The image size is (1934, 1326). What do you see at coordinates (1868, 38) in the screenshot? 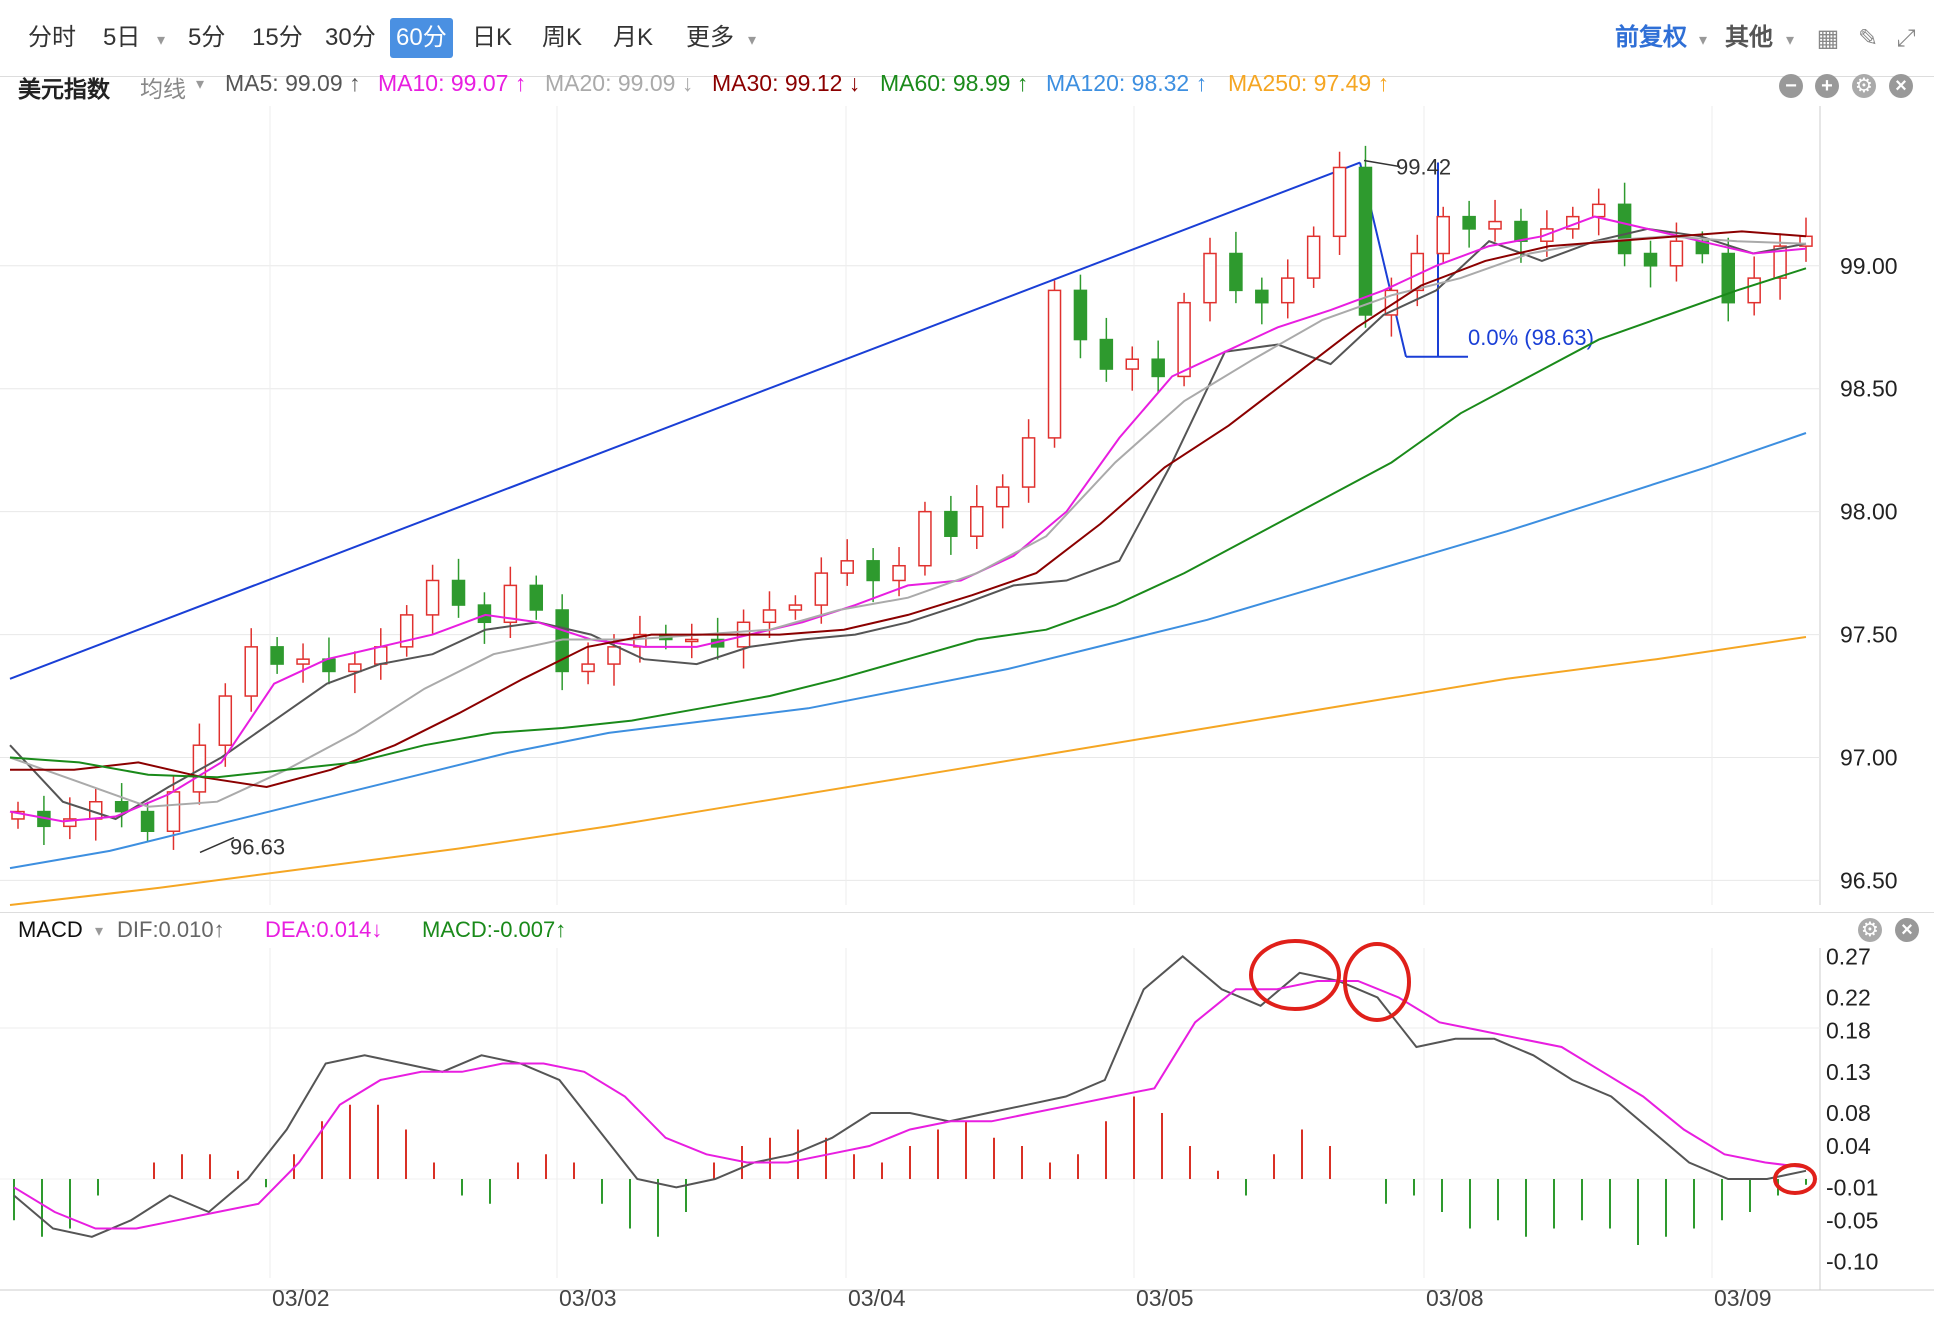
I see `draw-icon: ✎` at bounding box center [1868, 38].